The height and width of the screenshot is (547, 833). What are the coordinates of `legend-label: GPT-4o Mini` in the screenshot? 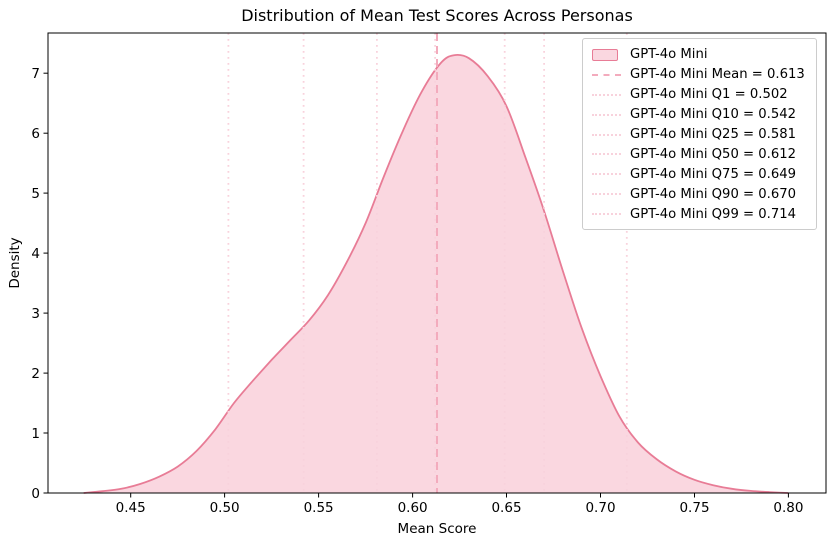 It's located at (669, 55).